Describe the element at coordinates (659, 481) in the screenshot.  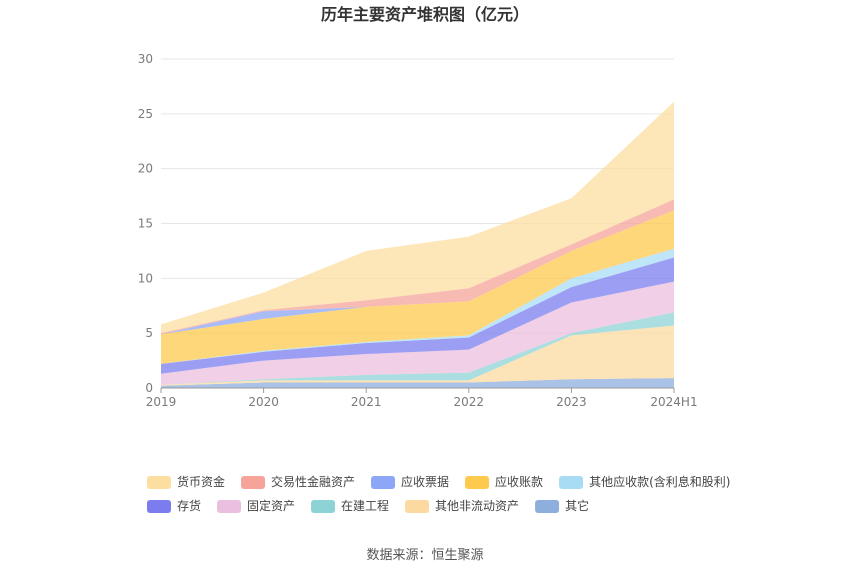
I see `legend-label: 其他应收款(含利息和股利)` at that location.